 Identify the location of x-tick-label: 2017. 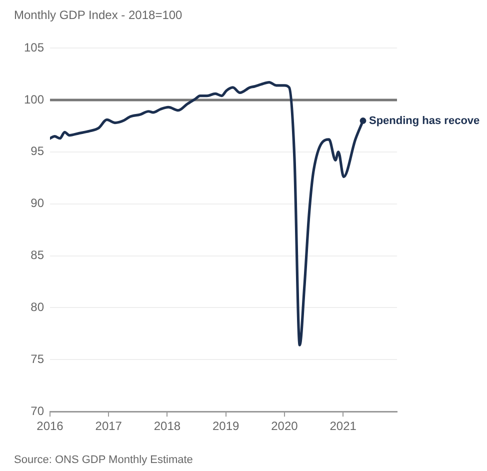
(108, 426).